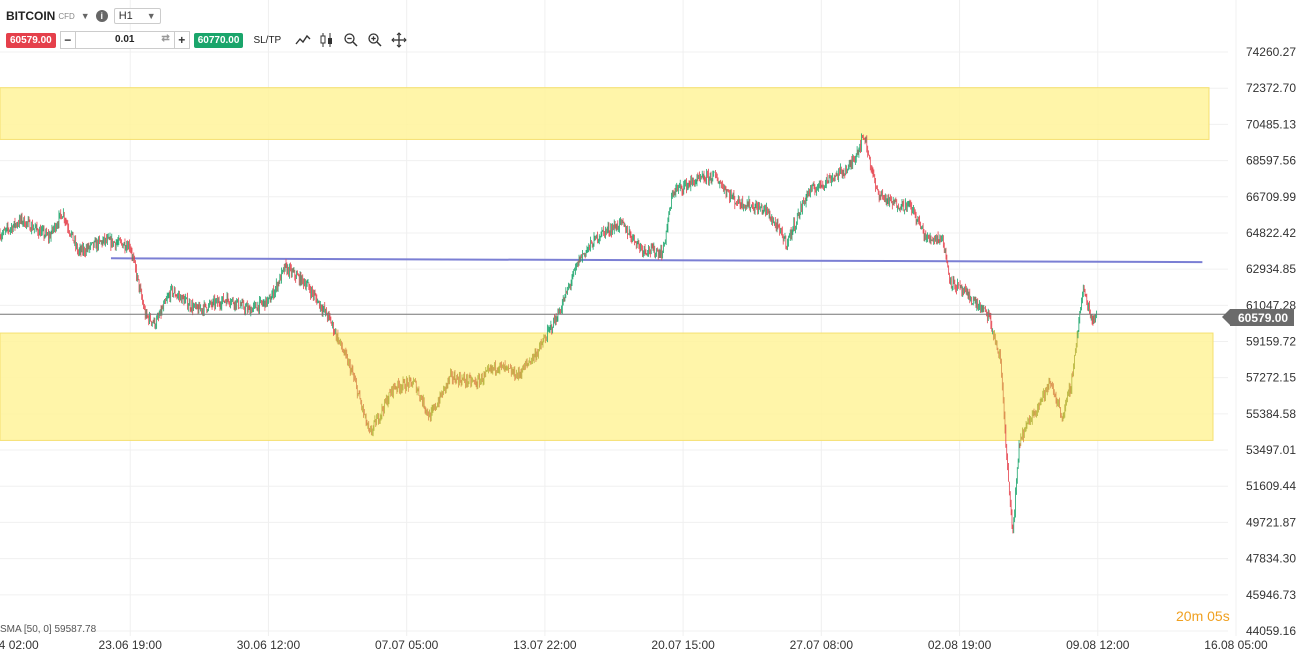 The height and width of the screenshot is (658, 1302). Describe the element at coordinates (1271, 595) in the screenshot. I see `y-tick-label: 45946.73` at that location.